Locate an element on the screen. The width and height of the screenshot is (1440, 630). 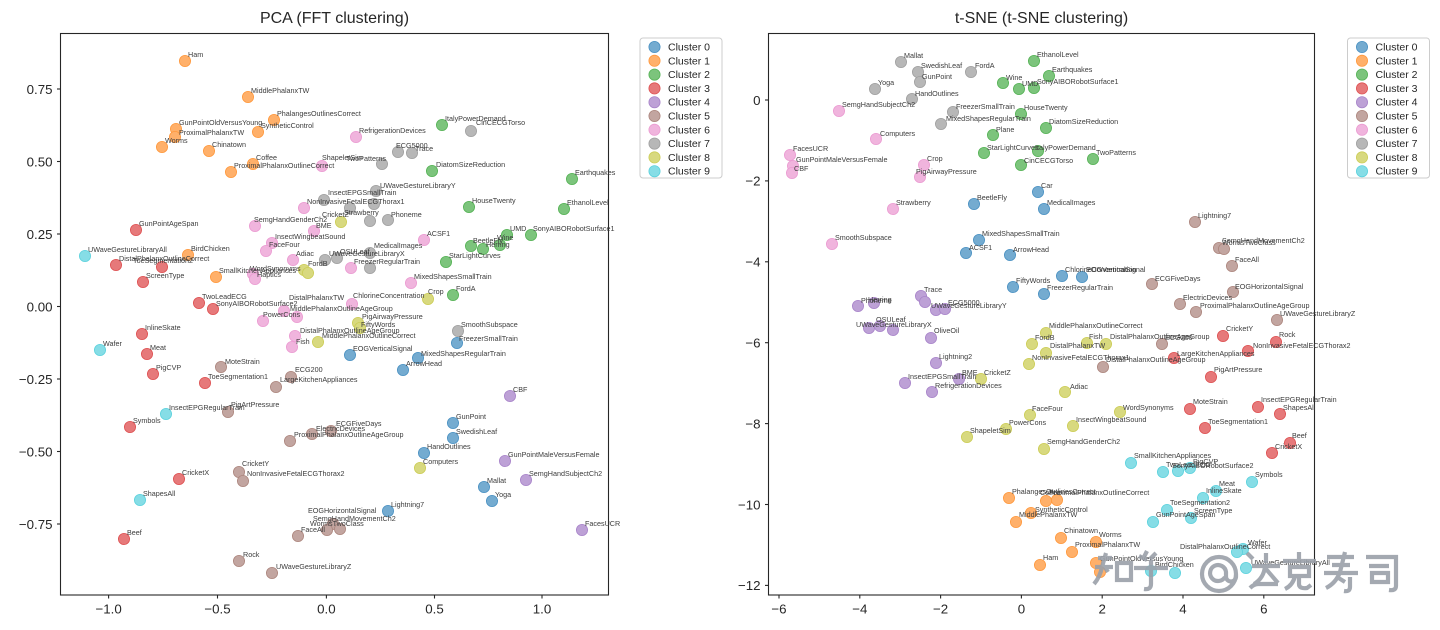
svg-text: Chinatown is located at coordinates (1081, 530).